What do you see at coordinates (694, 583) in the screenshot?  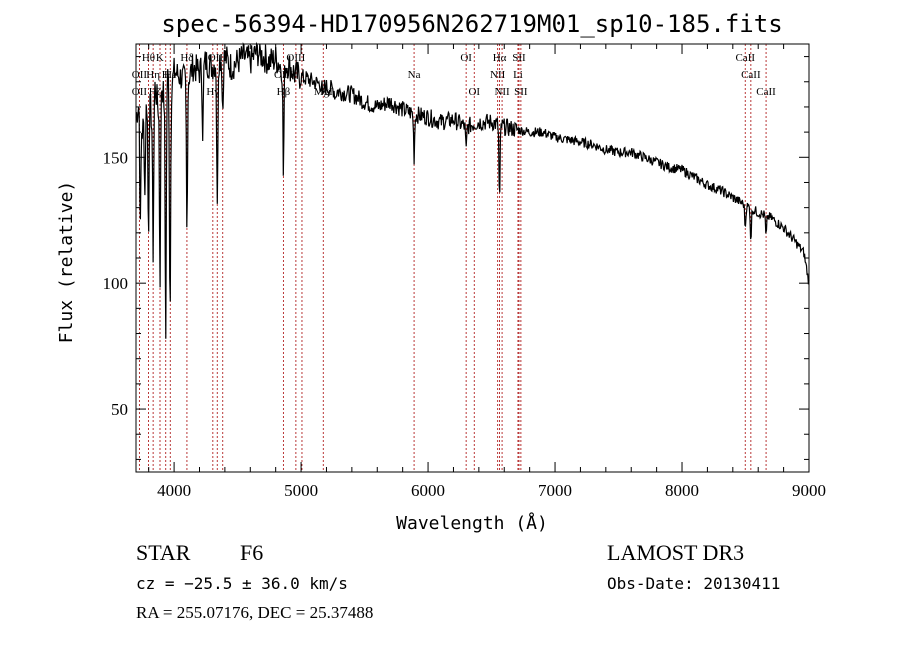 I see `observation-date: Obs-Date: 20130411` at bounding box center [694, 583].